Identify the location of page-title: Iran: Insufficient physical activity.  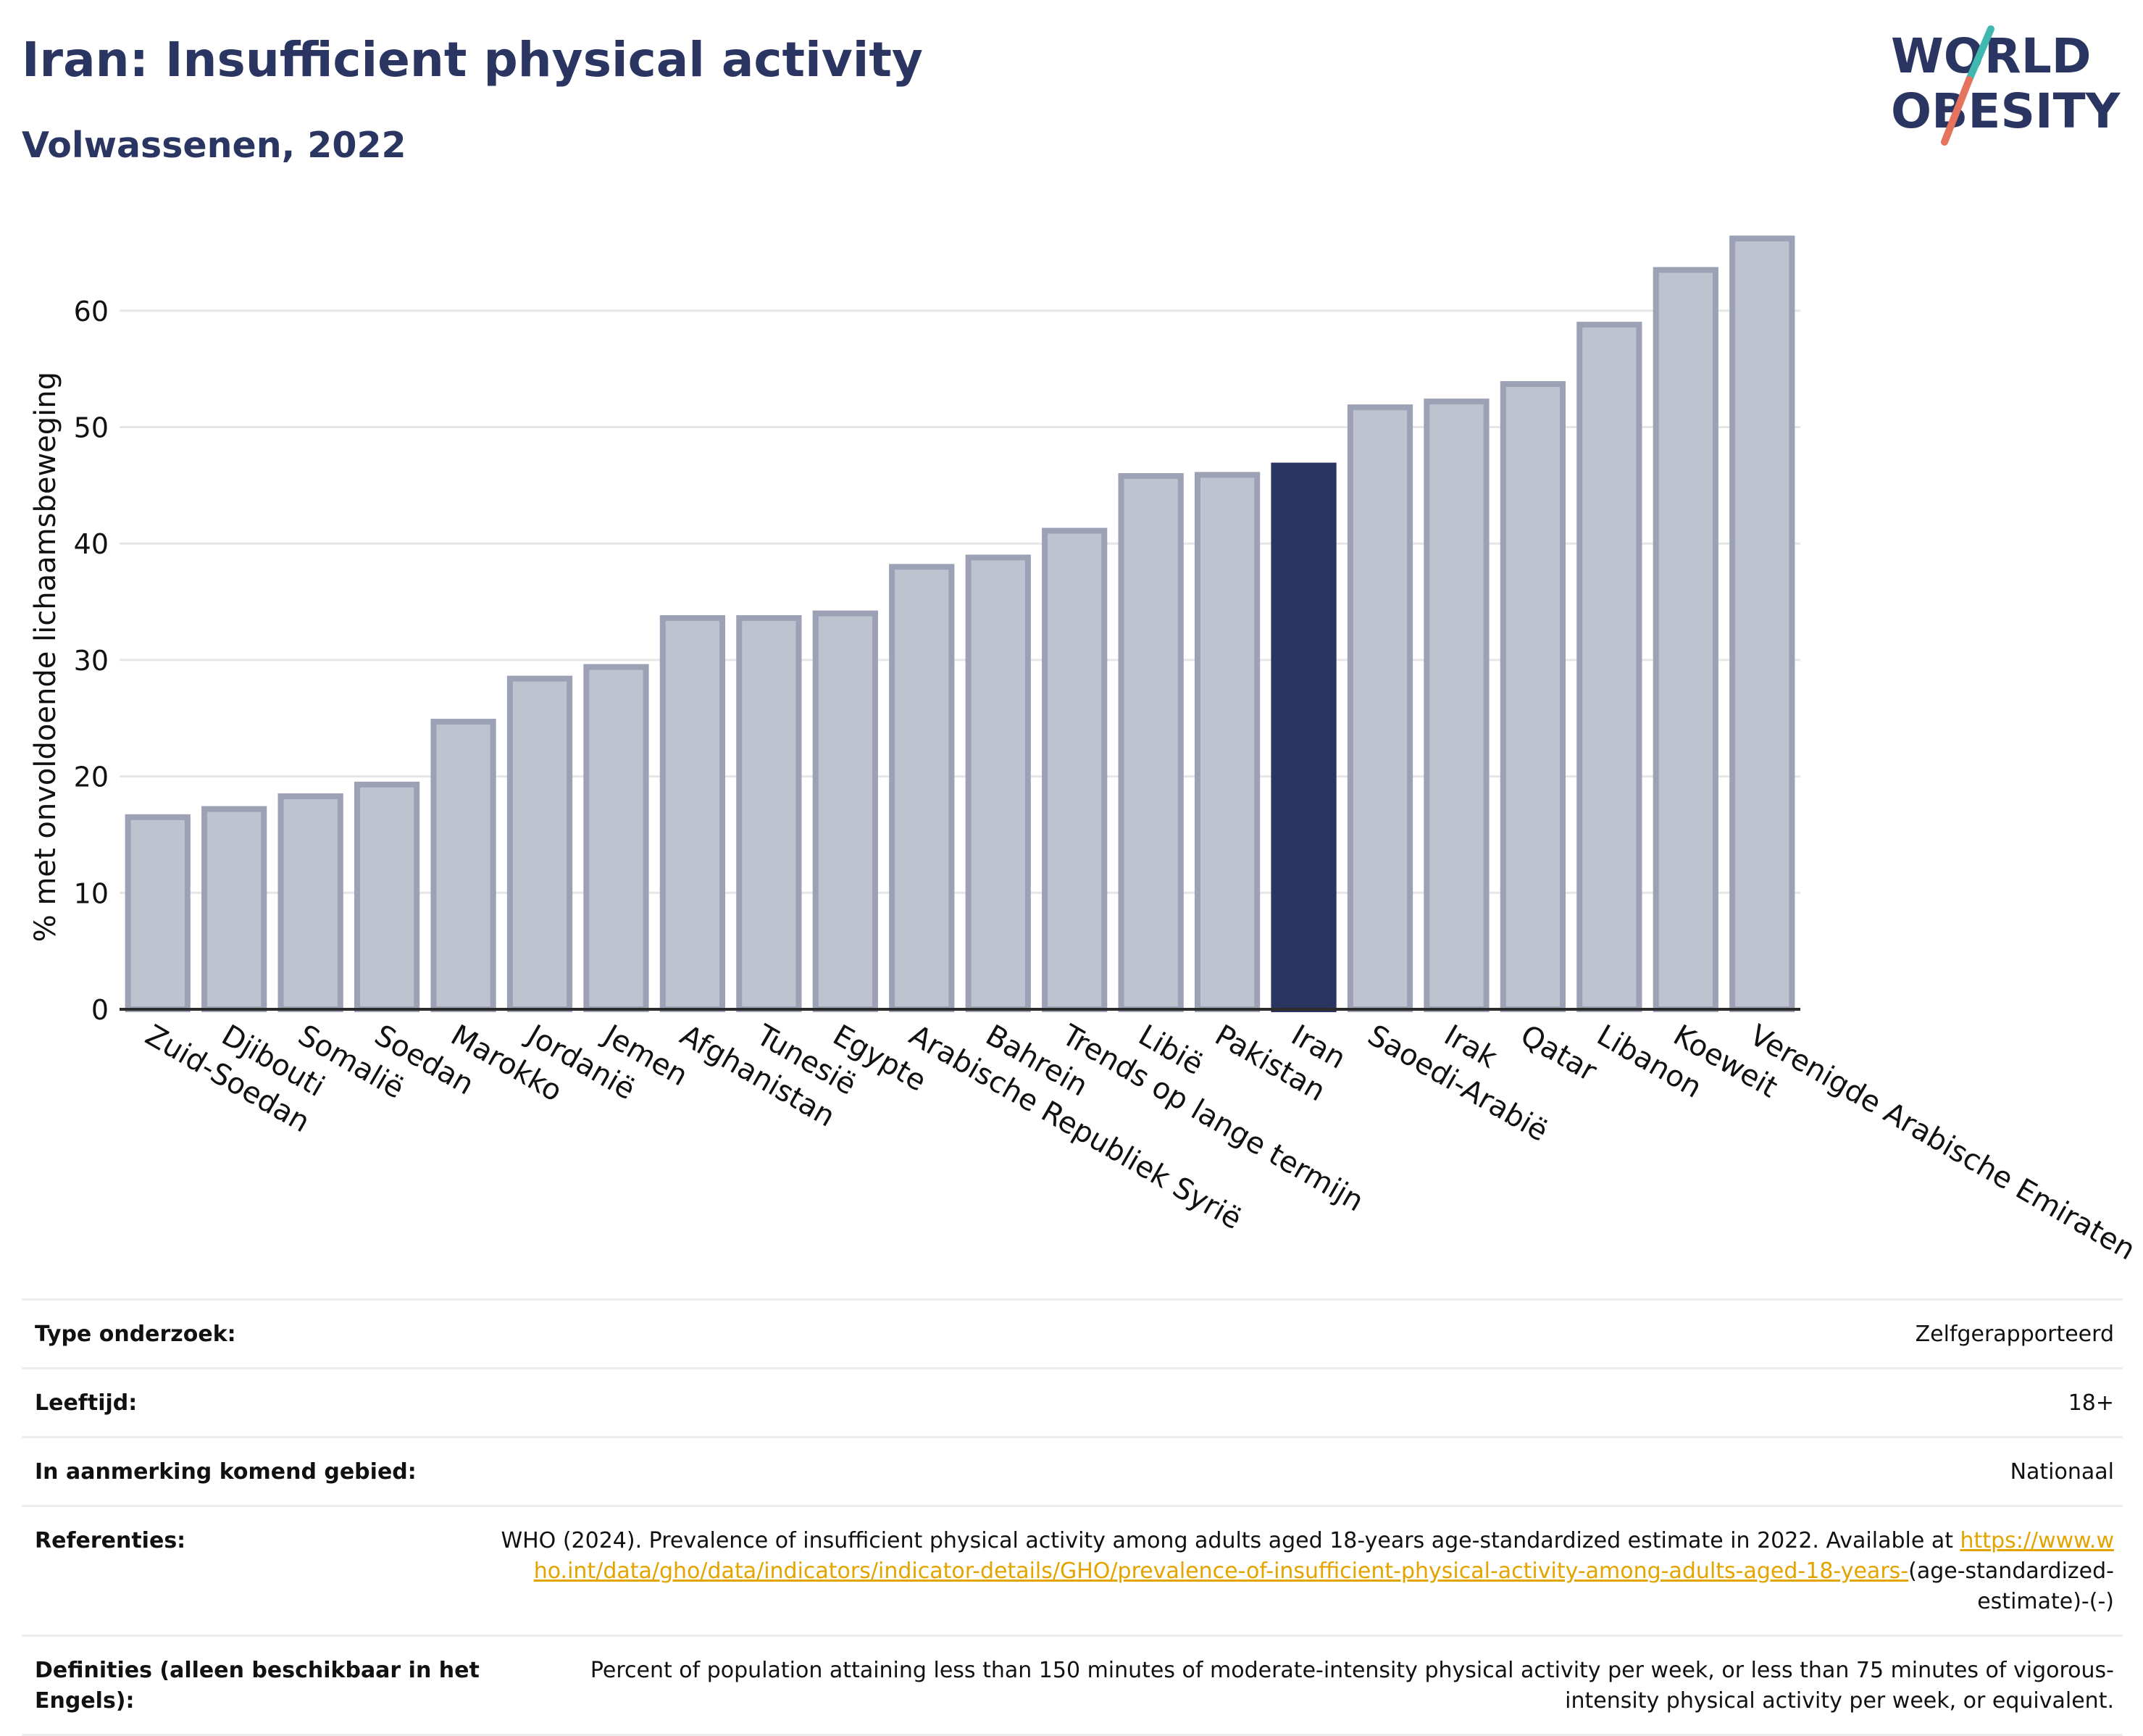
(473, 60).